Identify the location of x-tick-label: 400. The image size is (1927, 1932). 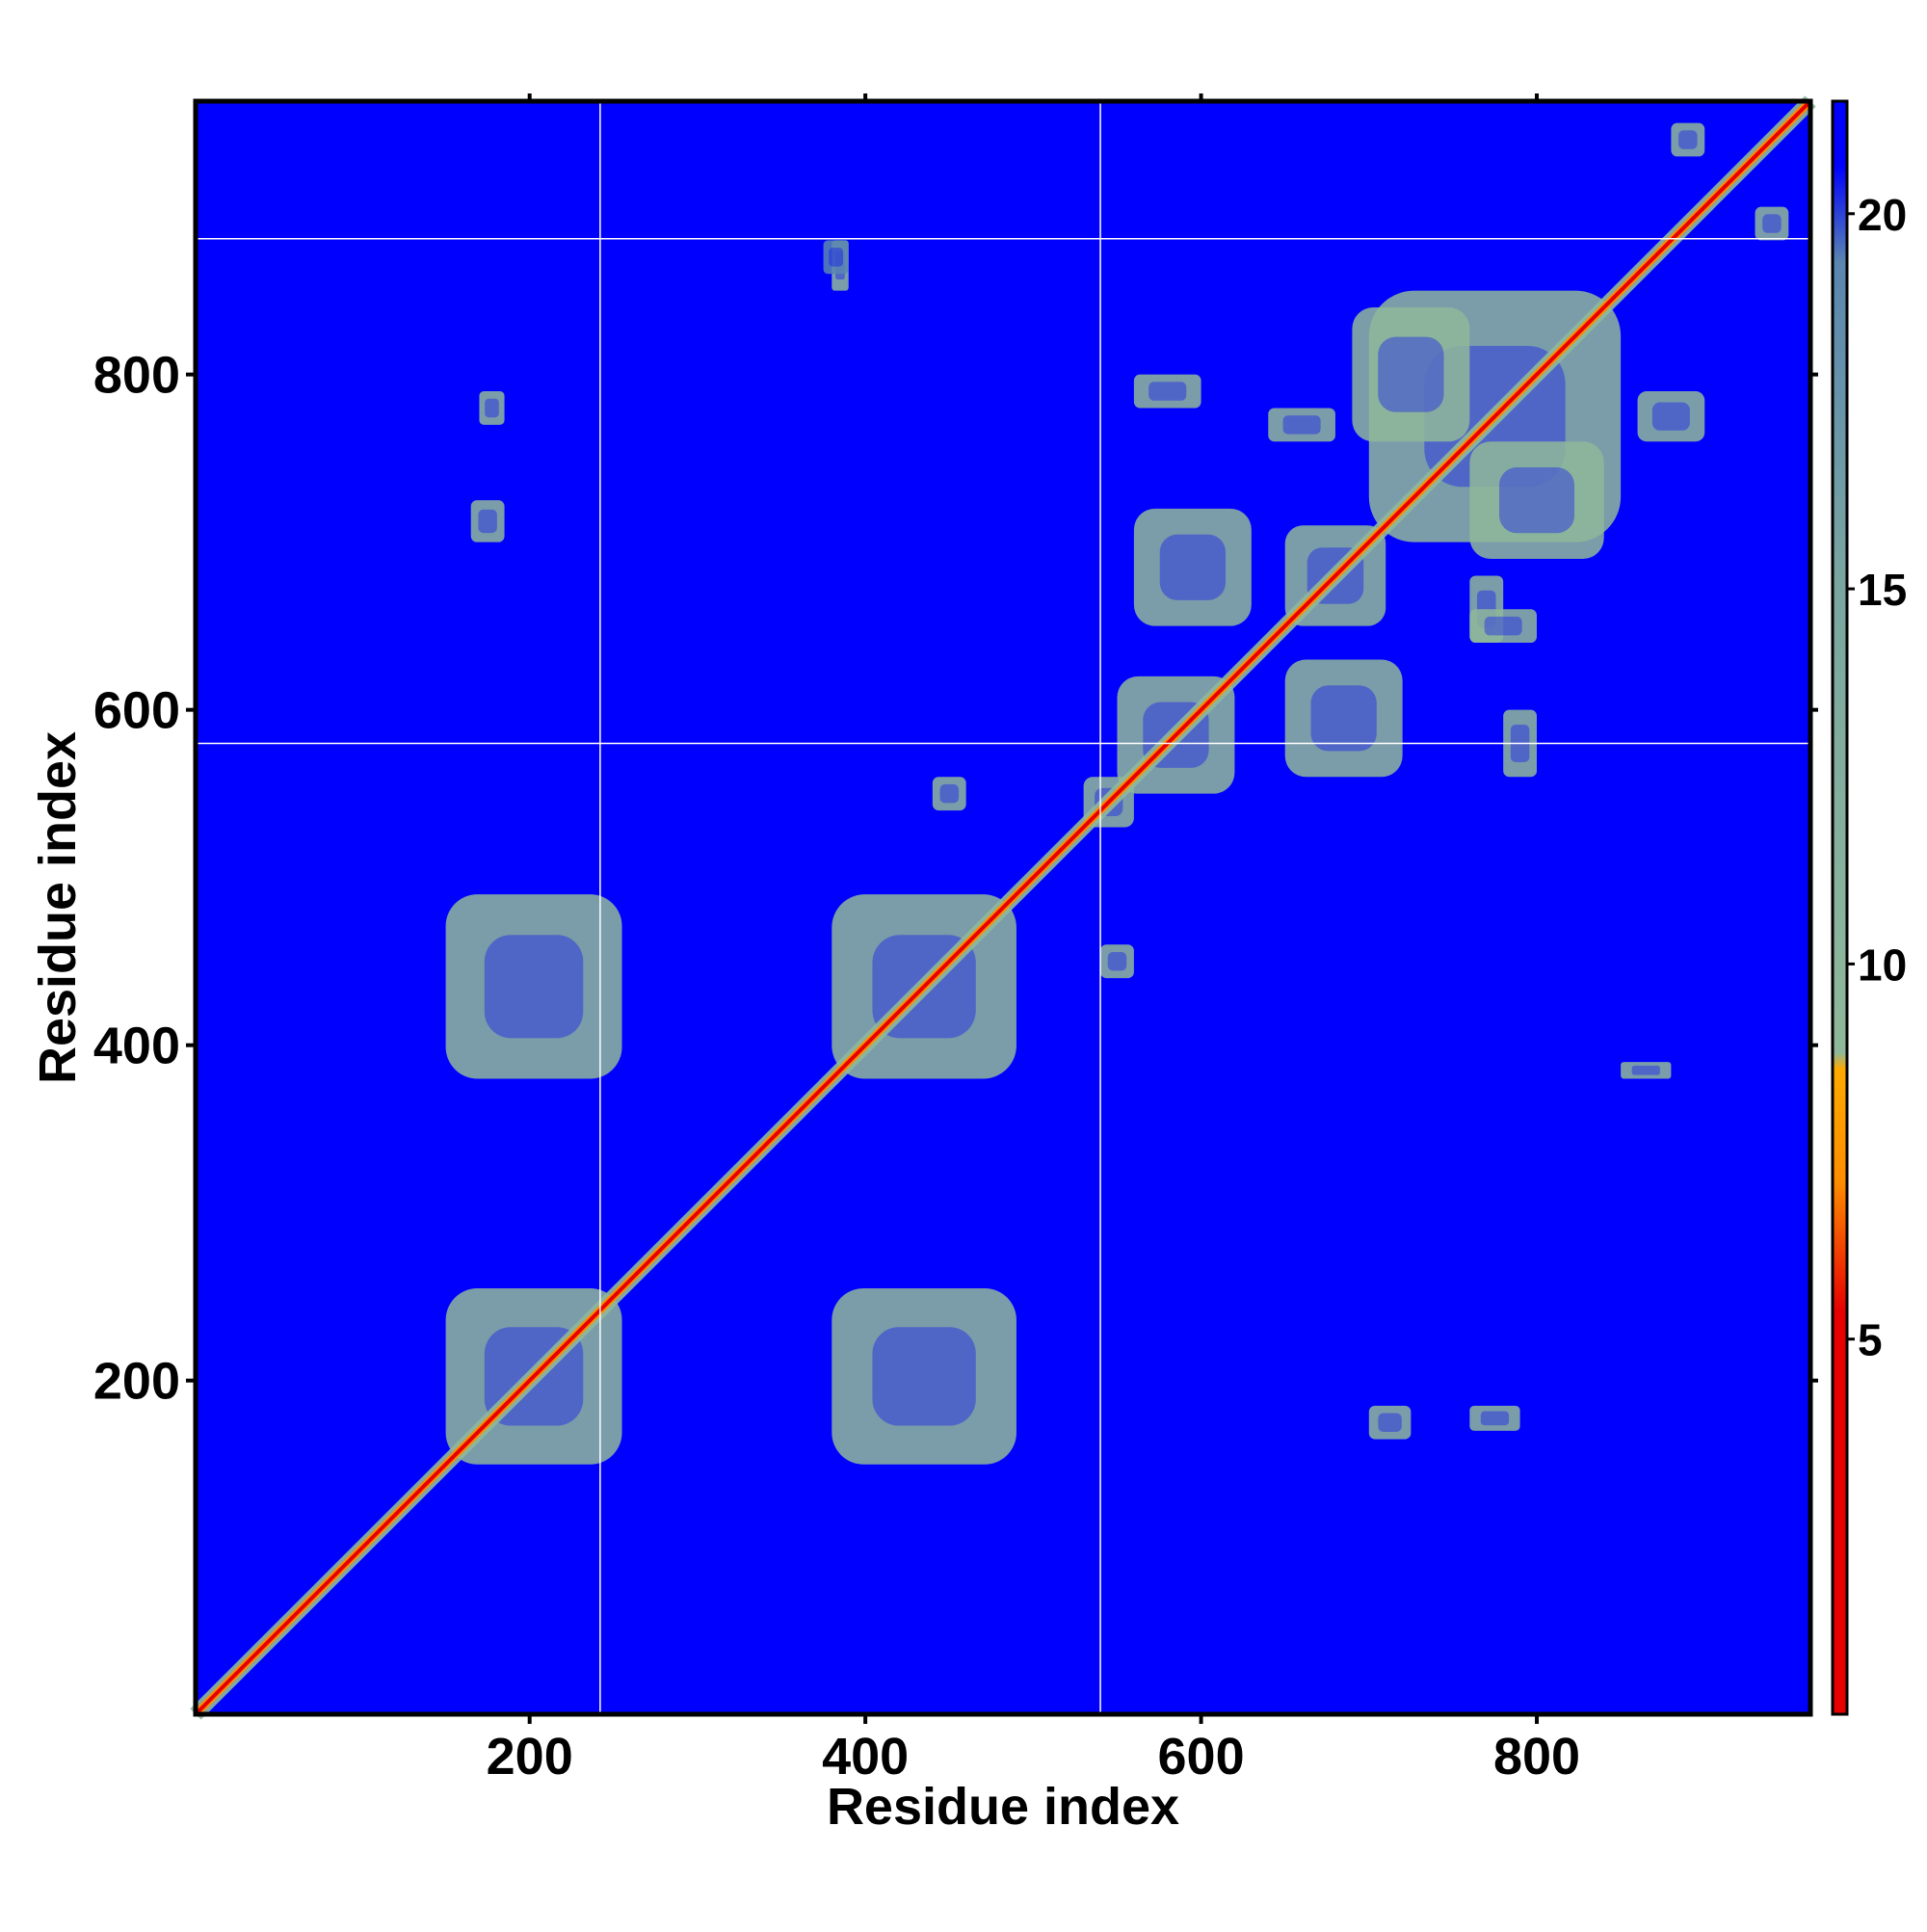
(865, 1757).